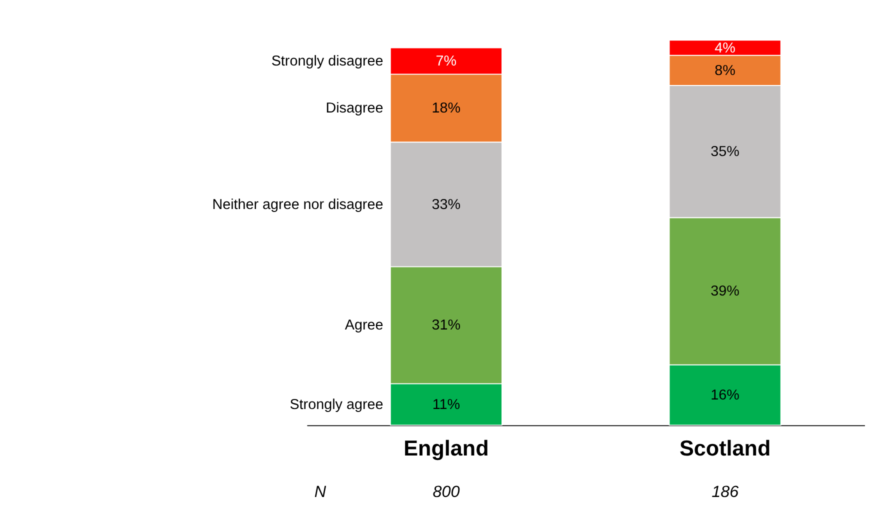 Image resolution: width=869 pixels, height=527 pixels. I want to click on data-label: 31%, so click(446, 326).